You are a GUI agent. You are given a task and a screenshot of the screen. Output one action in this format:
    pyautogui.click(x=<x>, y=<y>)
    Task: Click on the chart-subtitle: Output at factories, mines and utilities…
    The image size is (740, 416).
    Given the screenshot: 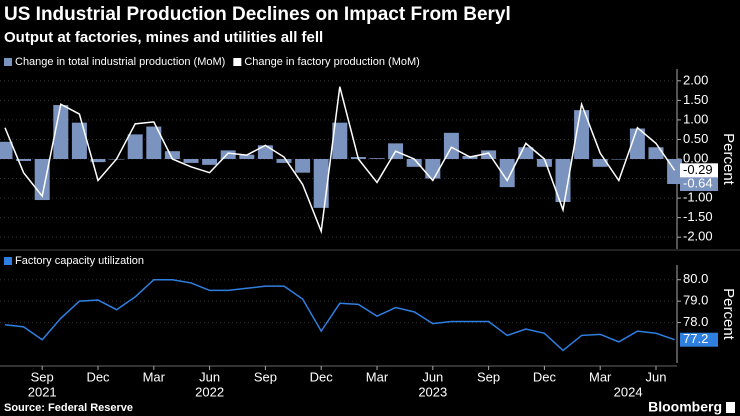 What is the action you would take?
    pyautogui.click(x=163, y=37)
    